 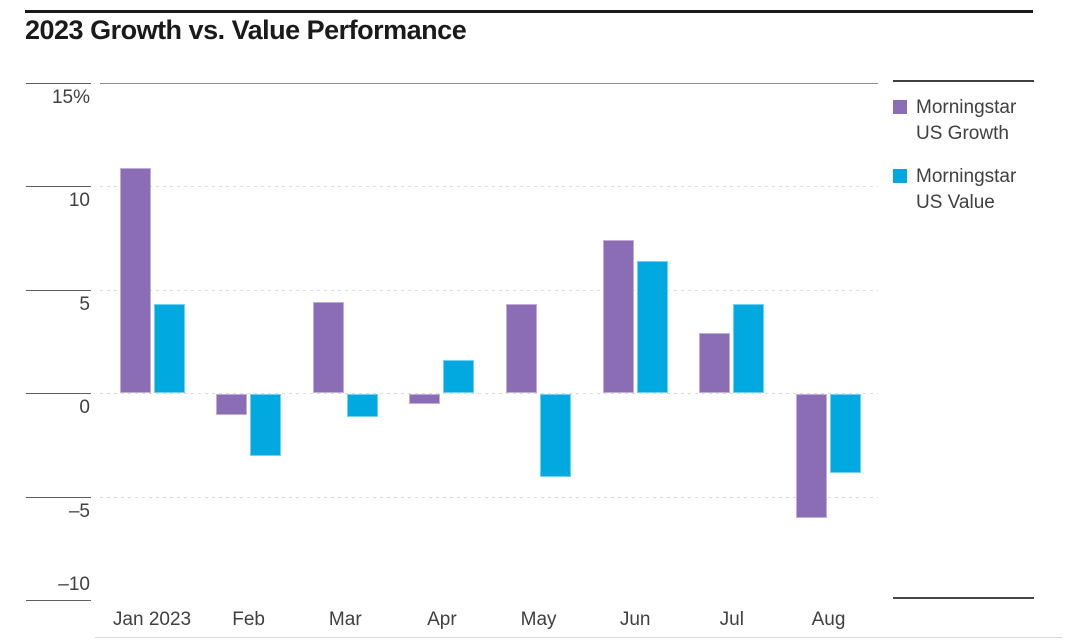 I want to click on y-axis-tick-label: –5, so click(x=79, y=511).